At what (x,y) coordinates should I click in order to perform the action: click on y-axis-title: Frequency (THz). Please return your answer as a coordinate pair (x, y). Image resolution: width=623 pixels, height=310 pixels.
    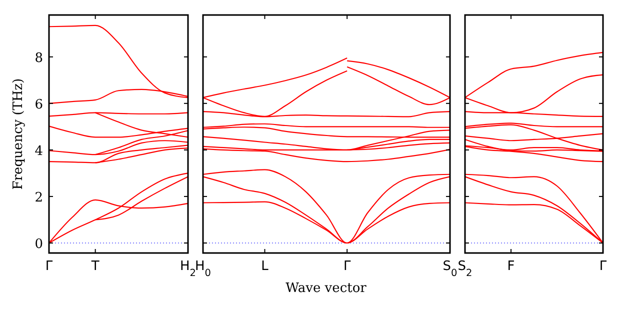
    Looking at the image, I should click on (18, 134).